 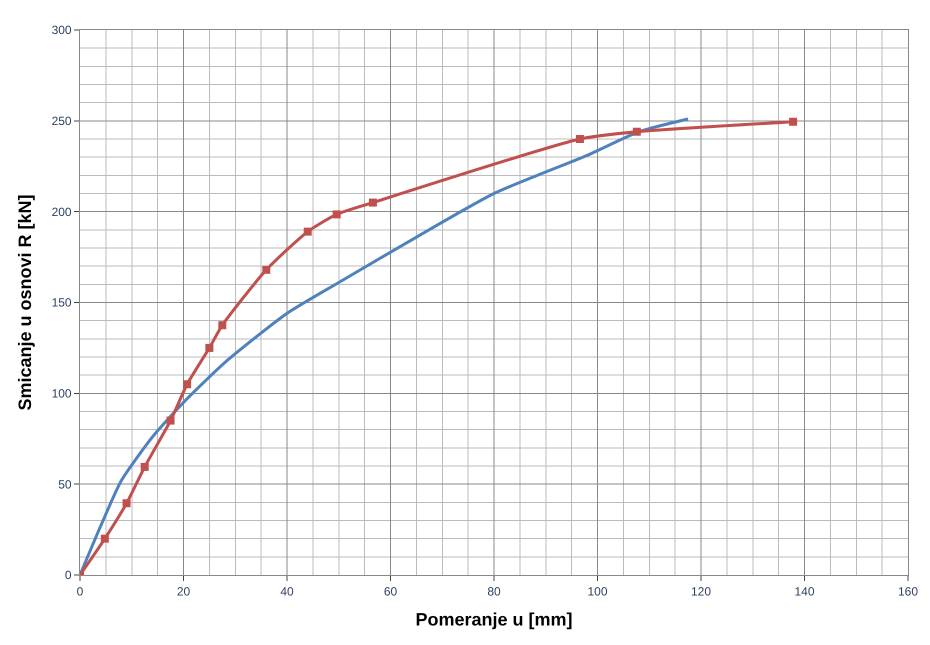 What do you see at coordinates (65, 484) in the screenshot?
I see `y-tick-label: 50` at bounding box center [65, 484].